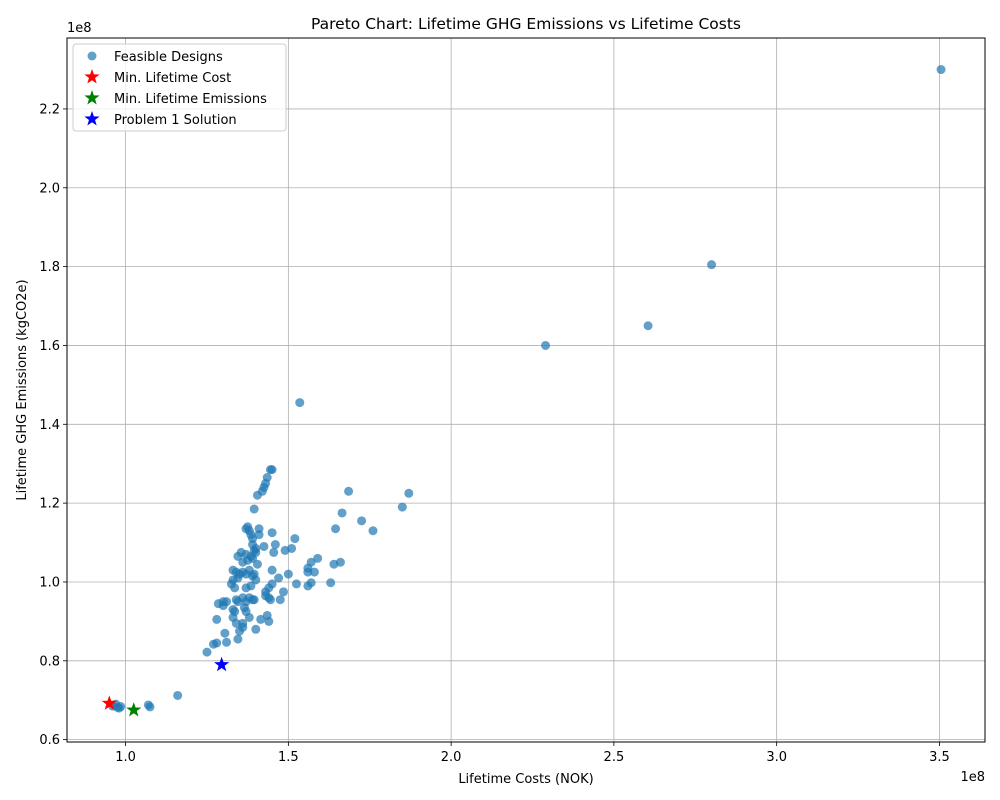 The image size is (1000, 800). I want to click on y-tick-label: 2.2, so click(49, 109).